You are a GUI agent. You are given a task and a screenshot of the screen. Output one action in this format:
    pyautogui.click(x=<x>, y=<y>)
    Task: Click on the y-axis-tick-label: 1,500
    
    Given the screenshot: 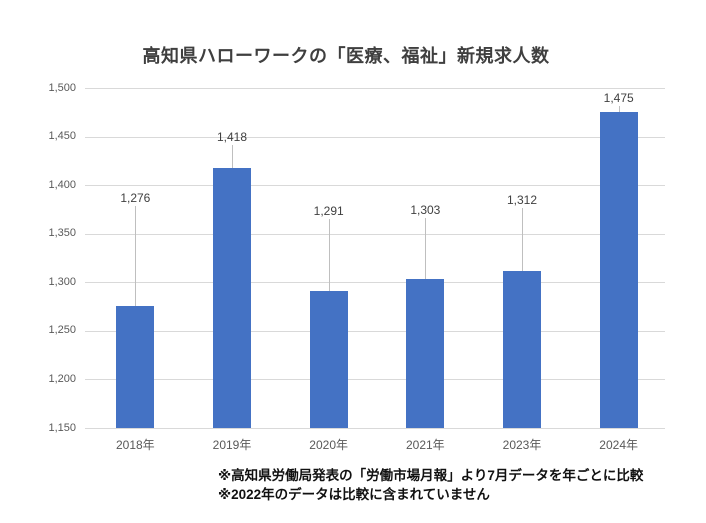 What is the action you would take?
    pyautogui.click(x=62, y=87)
    